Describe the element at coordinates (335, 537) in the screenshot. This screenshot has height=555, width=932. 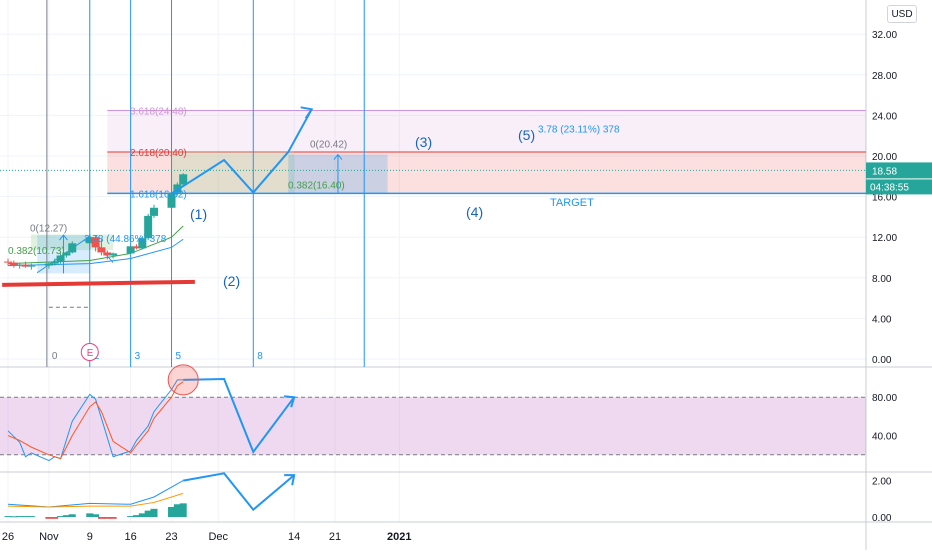
I see `time-tick-label: 21` at that location.